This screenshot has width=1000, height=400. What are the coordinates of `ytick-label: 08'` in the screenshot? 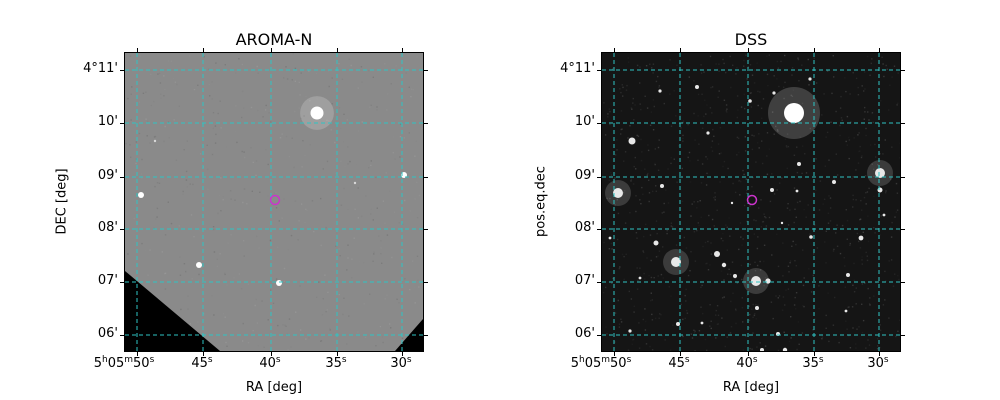 It's located at (584, 227).